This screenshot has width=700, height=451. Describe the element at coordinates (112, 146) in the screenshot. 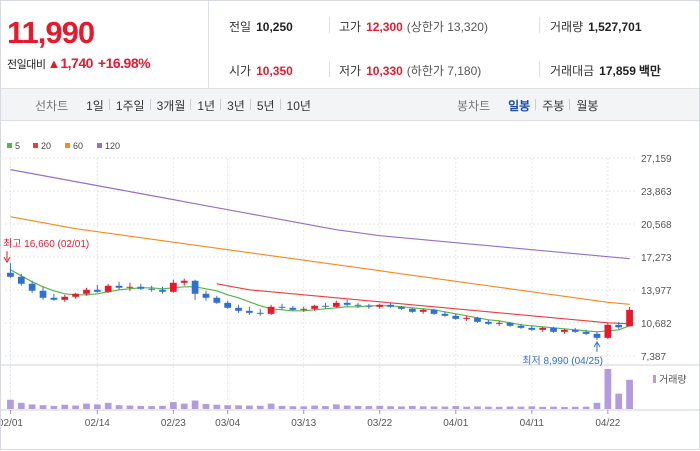

I see `ma-legend-label: 120` at that location.